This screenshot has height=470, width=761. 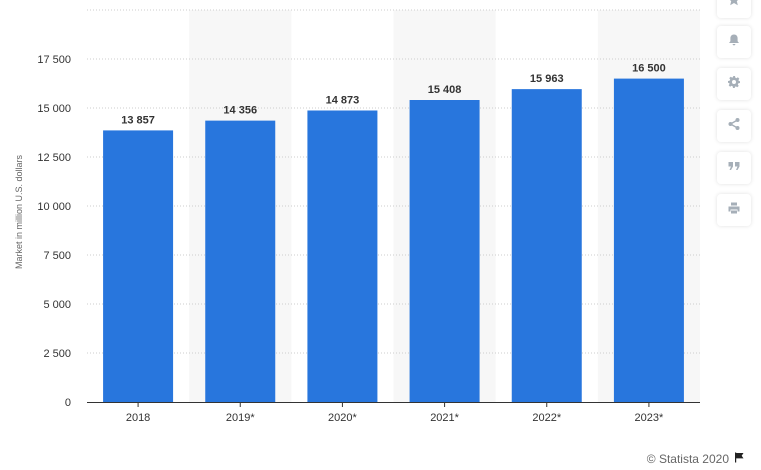 I want to click on x-tick-label: 2021*, so click(x=444, y=418).